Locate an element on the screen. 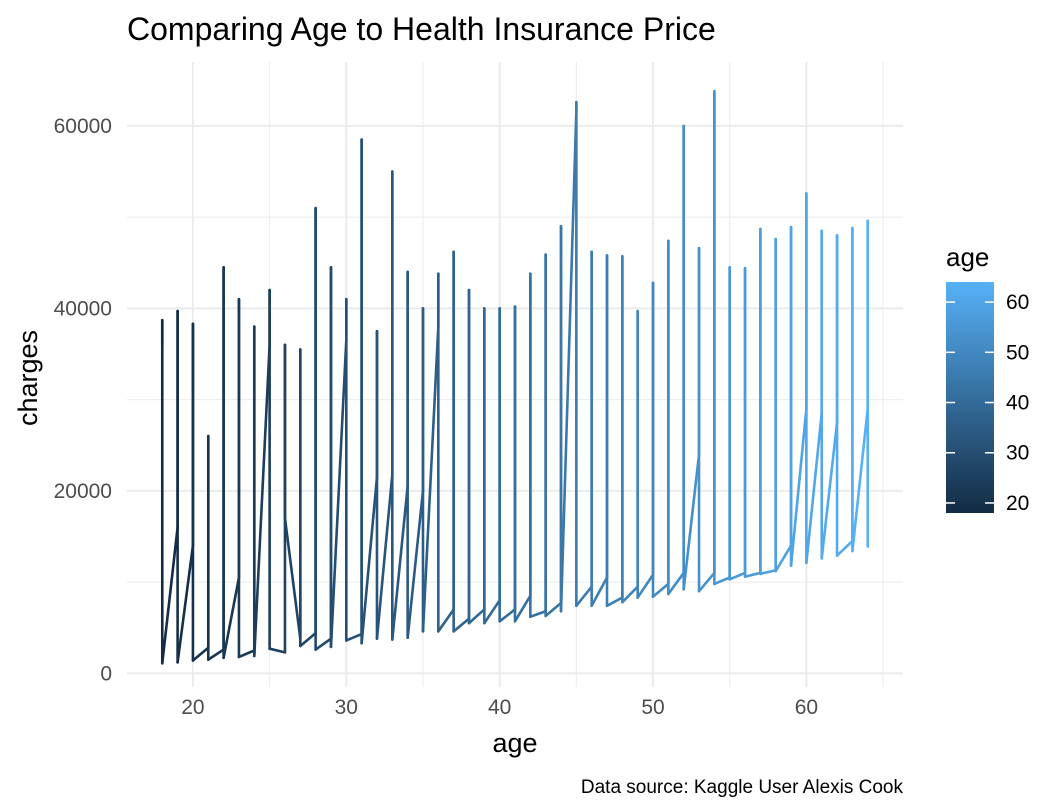 The image size is (1062, 812). legend-label: 20 is located at coordinates (1017, 503).